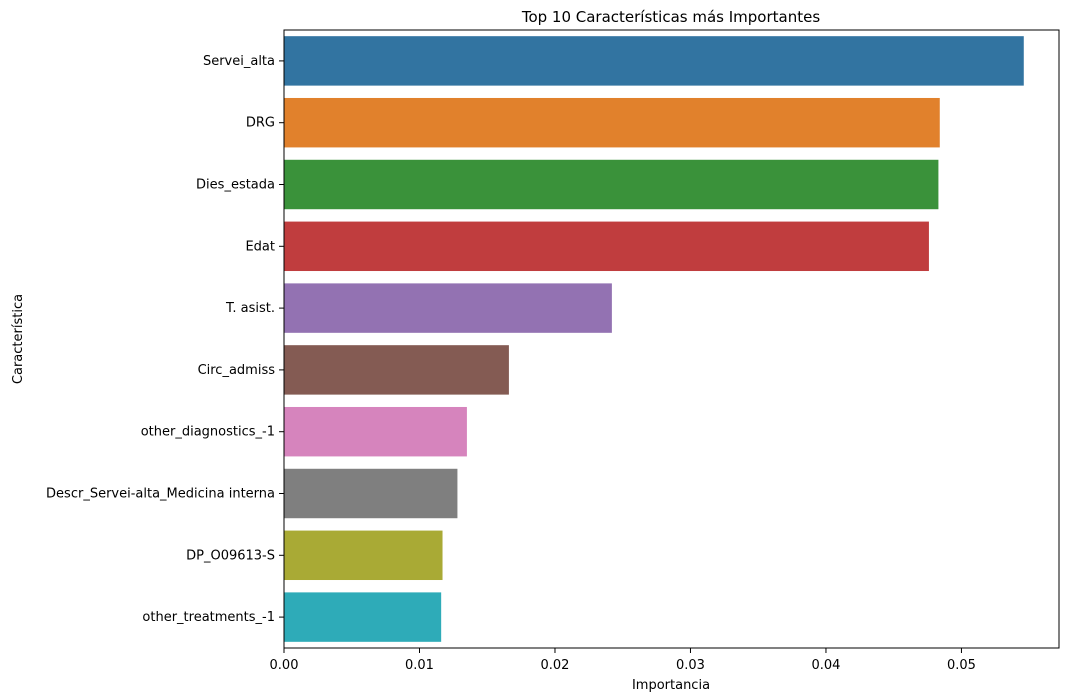  What do you see at coordinates (208, 432) in the screenshot?
I see `y-tick-label-6: other_diagnostics_-1` at bounding box center [208, 432].